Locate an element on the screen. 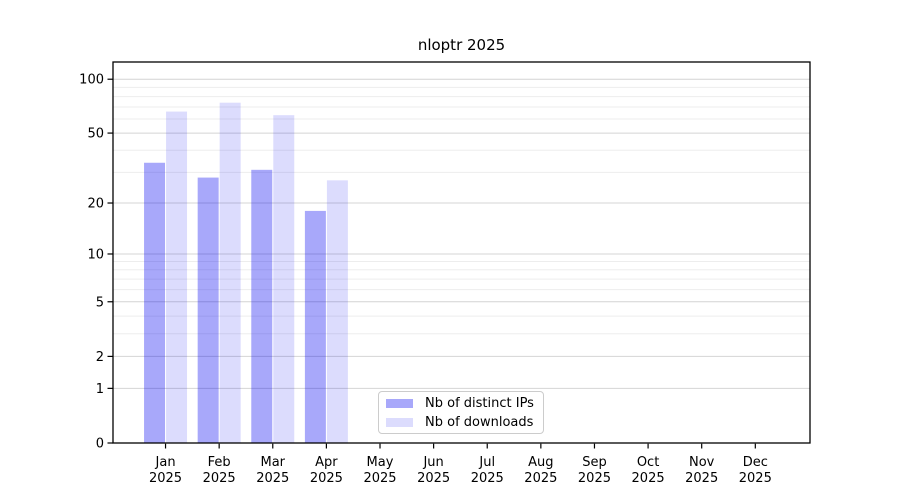 Image resolution: width=900 pixels, height=500 pixels. bar-downloads-mar is located at coordinates (284, 279).